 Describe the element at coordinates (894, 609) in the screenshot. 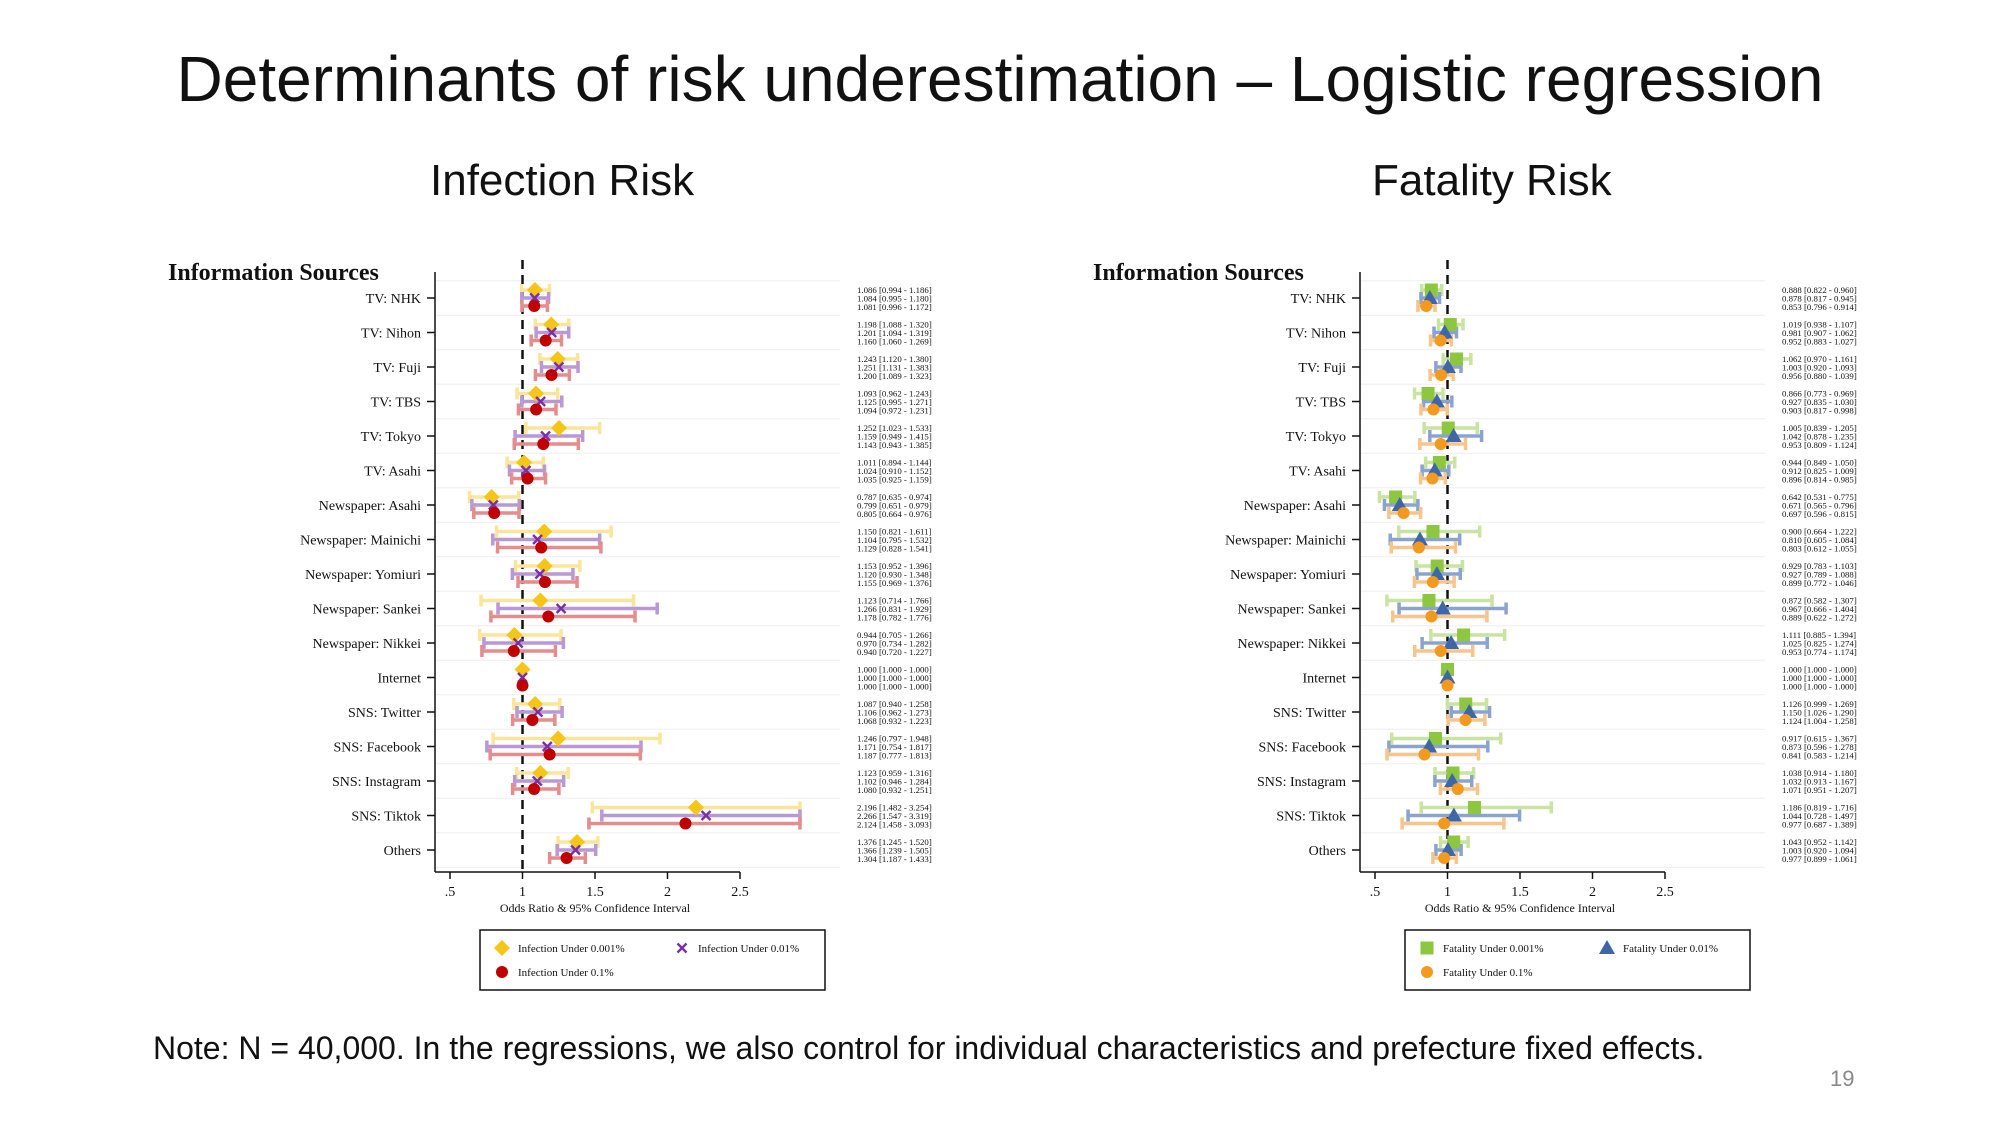

I see `infection-value-label-infection-under-0-01-newspaper-sankei: 1.266 [0.831 - 1.929]` at that location.